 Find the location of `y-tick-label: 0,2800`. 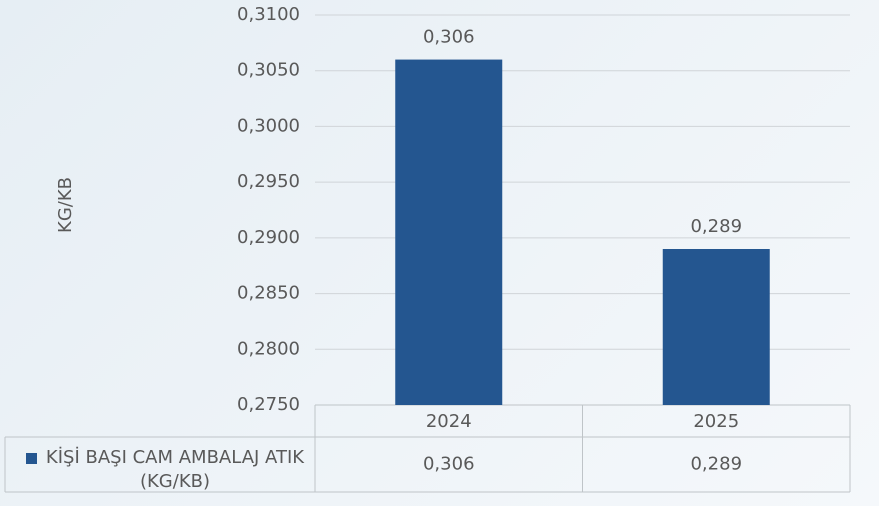

y-tick-label: 0,2800 is located at coordinates (268, 348).